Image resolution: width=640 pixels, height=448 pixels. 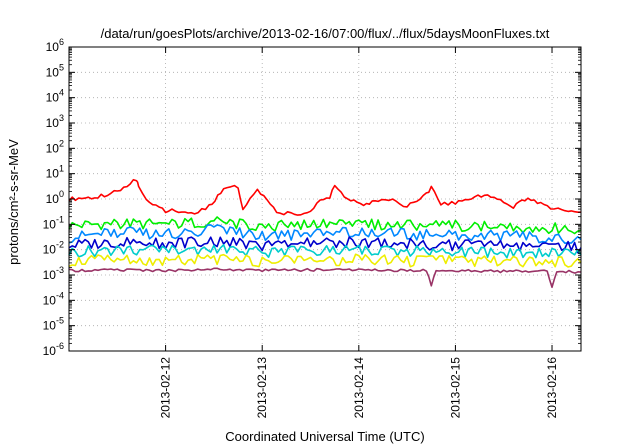 I want to click on y-tick-label: 10⁻¹, so click(x=53, y=222).